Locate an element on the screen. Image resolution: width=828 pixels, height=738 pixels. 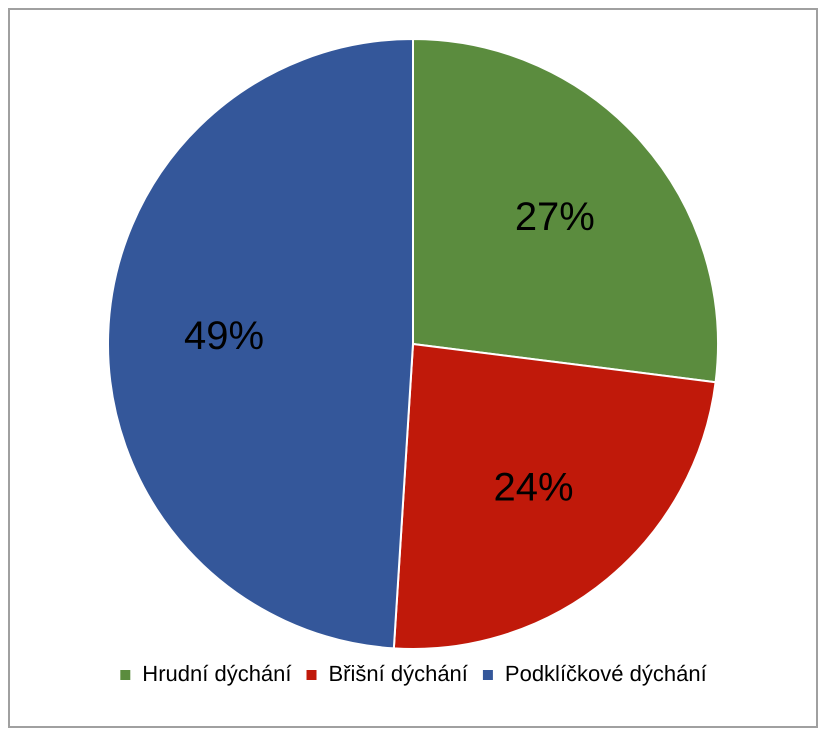
data-label: 49% is located at coordinates (224, 336).